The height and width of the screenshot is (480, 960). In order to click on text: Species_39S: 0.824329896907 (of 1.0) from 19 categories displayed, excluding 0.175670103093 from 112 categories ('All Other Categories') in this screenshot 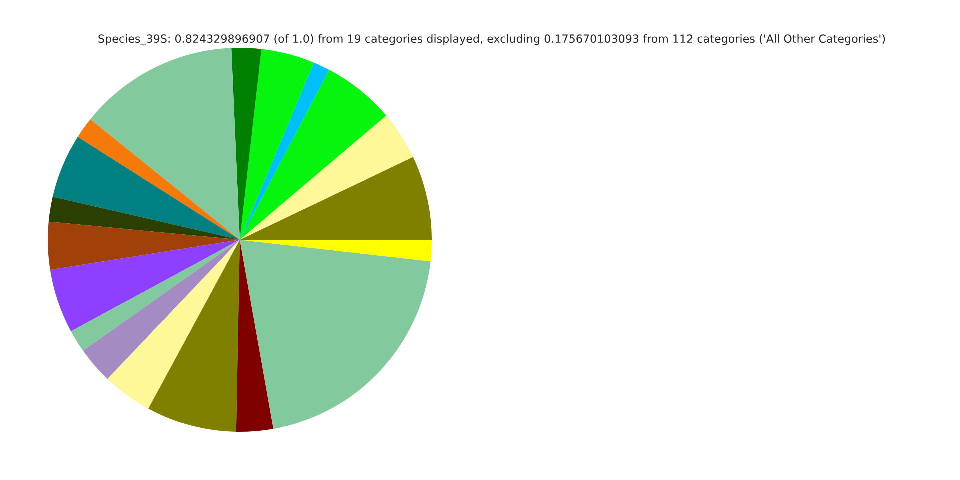, I will do `click(492, 40)`.